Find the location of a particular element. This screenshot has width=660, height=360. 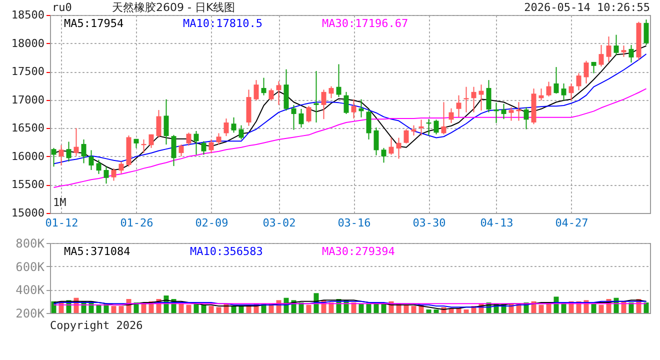

x-tick-label: 04-27 is located at coordinates (571, 223).